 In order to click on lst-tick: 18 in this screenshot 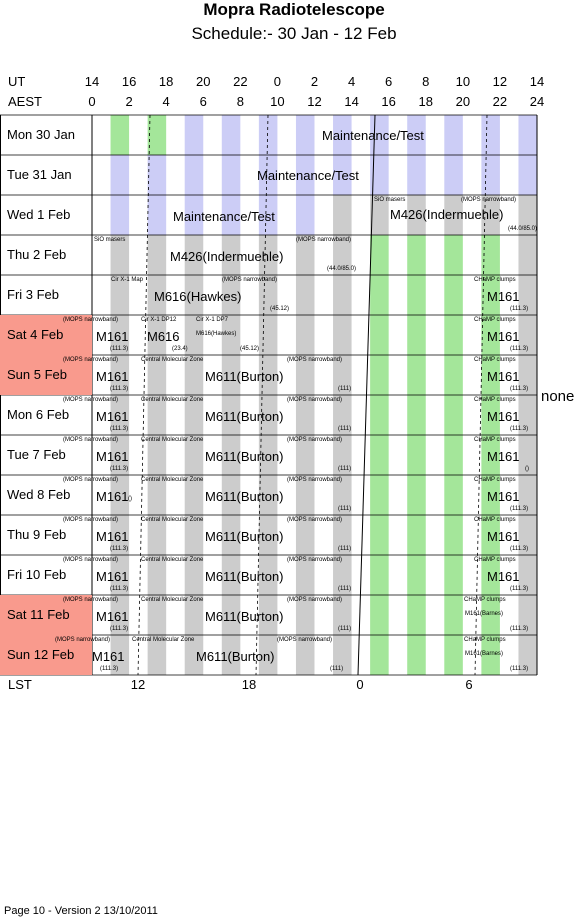, I will do `click(249, 684)`.